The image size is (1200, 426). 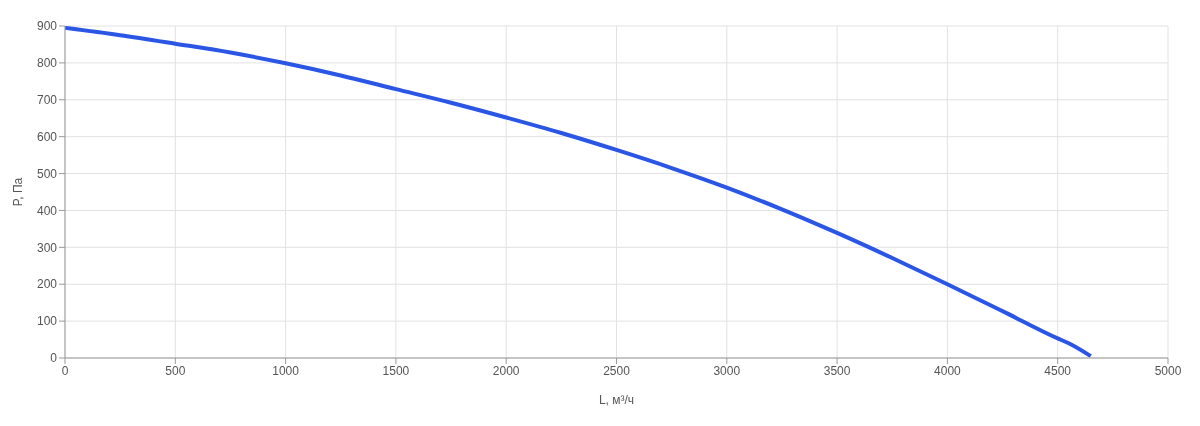 What do you see at coordinates (47, 136) in the screenshot?
I see `y-tick-label: 600` at bounding box center [47, 136].